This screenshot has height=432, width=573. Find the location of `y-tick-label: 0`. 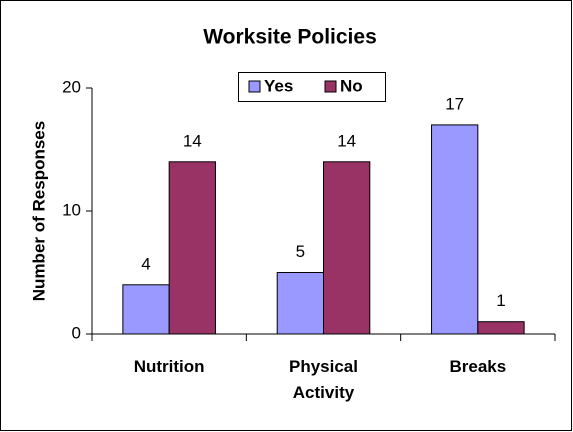

y-tick-label: 0 is located at coordinates (76, 332).